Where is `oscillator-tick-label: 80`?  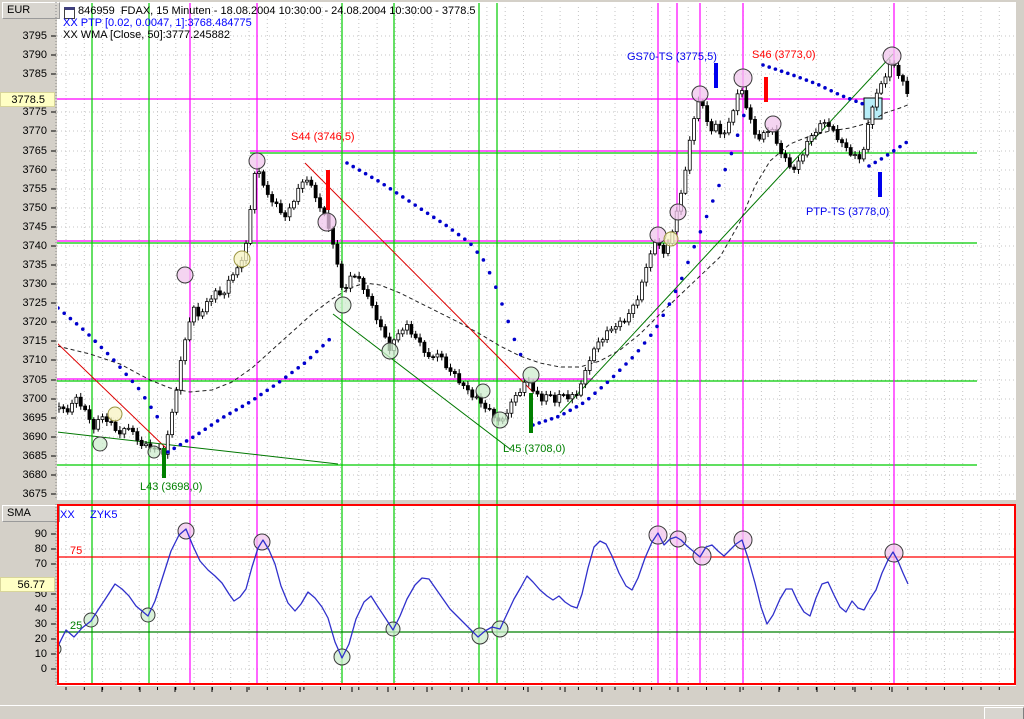 oscillator-tick-label: 80 is located at coordinates (40, 549).